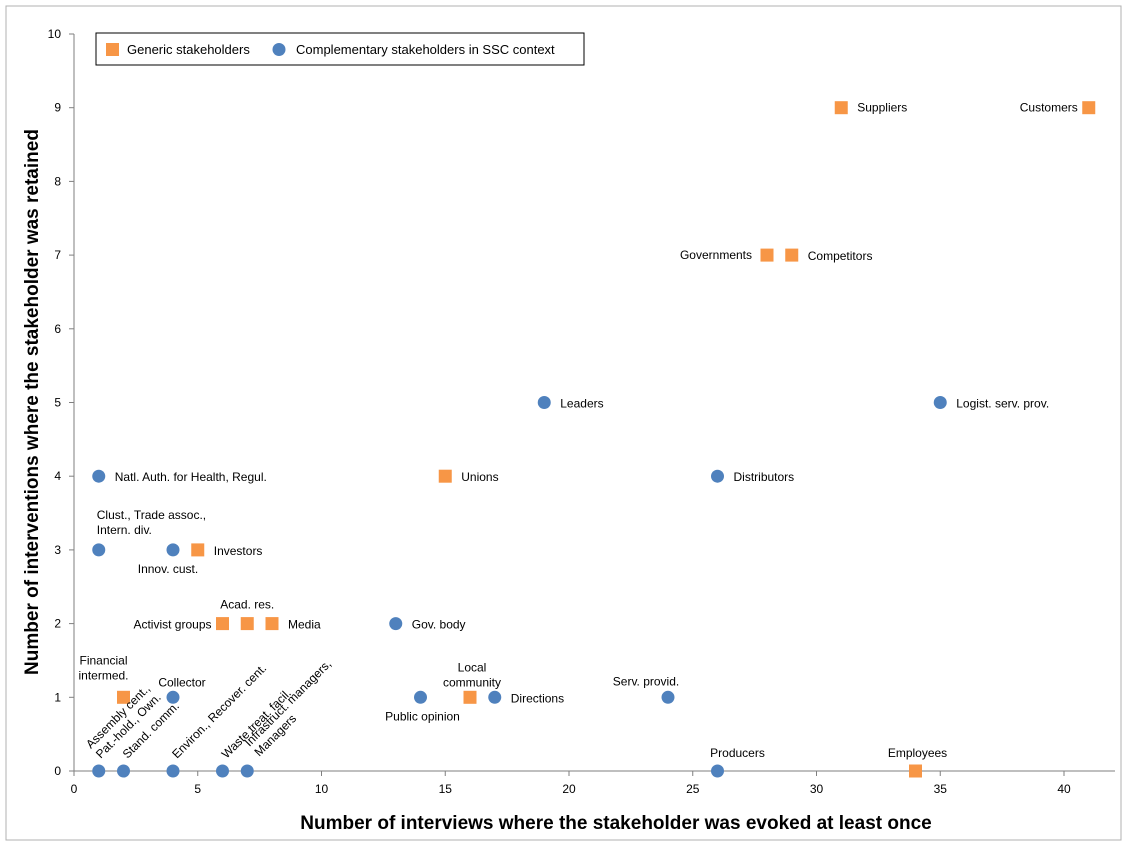 The width and height of the screenshot is (1127, 842). I want to click on x-tick-label: 30, so click(817, 789).